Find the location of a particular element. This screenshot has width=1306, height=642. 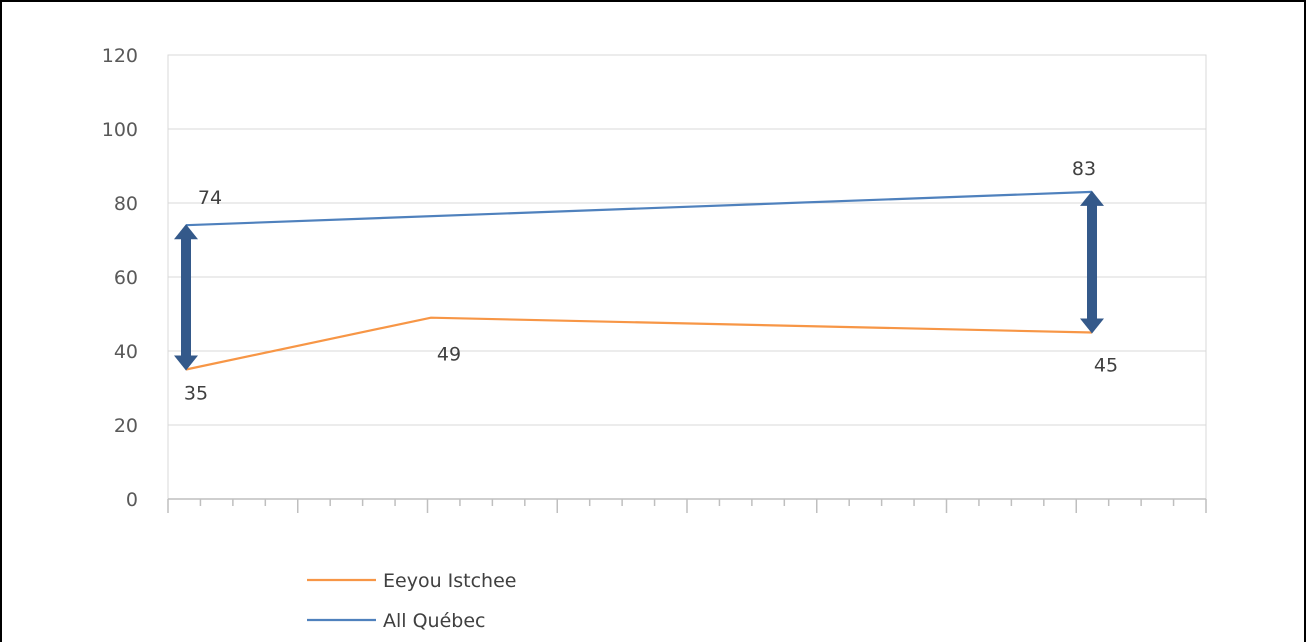

y-tick-label: 120 is located at coordinates (120, 56).